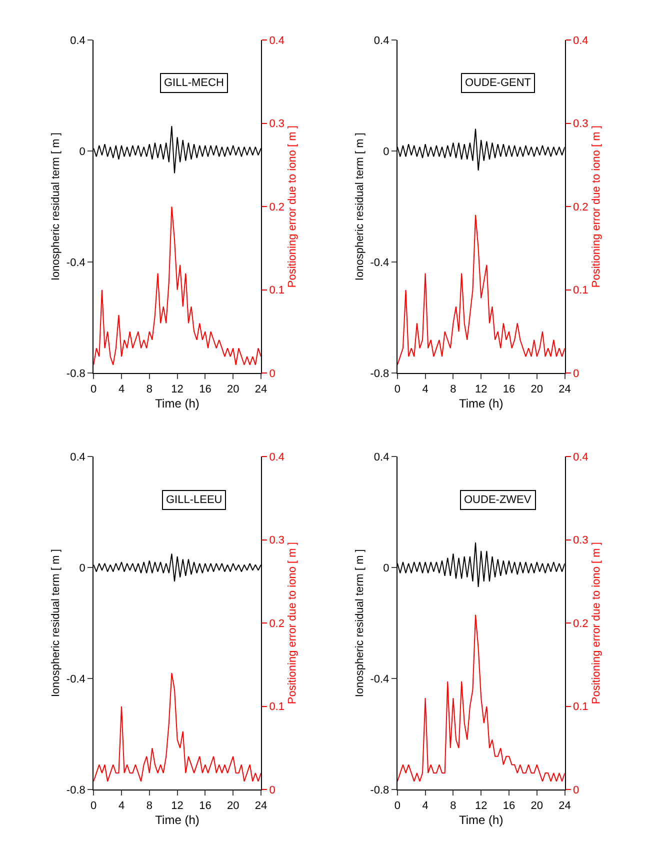 This screenshot has height=865, width=649. What do you see at coordinates (194, 83) in the screenshot?
I see `annotation: GILL-MECH` at bounding box center [194, 83].